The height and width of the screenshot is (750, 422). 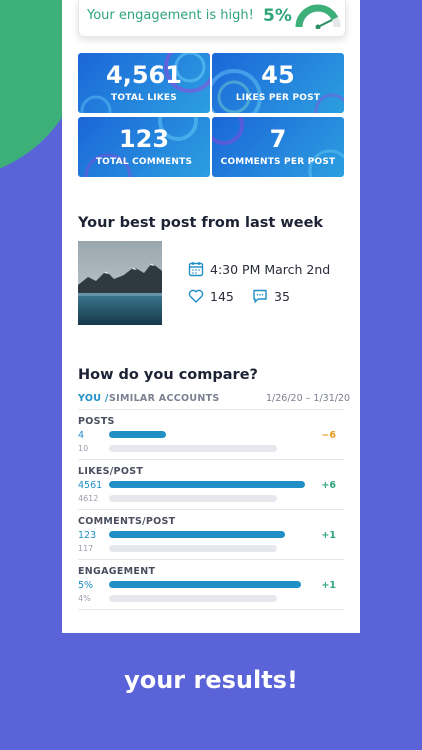 What do you see at coordinates (260, 296) in the screenshot?
I see `comment-icon` at bounding box center [260, 296].